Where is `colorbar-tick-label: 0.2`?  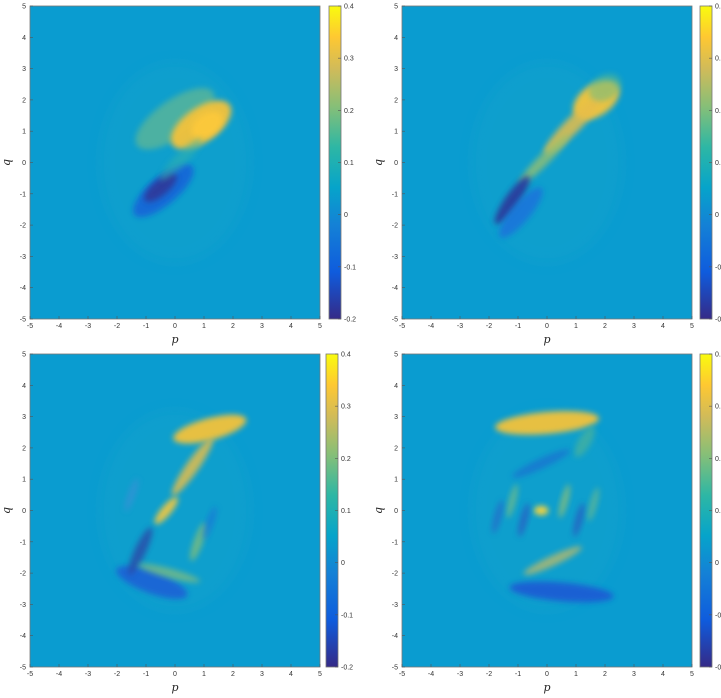 colorbar-tick-label: 0.2 is located at coordinates (346, 459).